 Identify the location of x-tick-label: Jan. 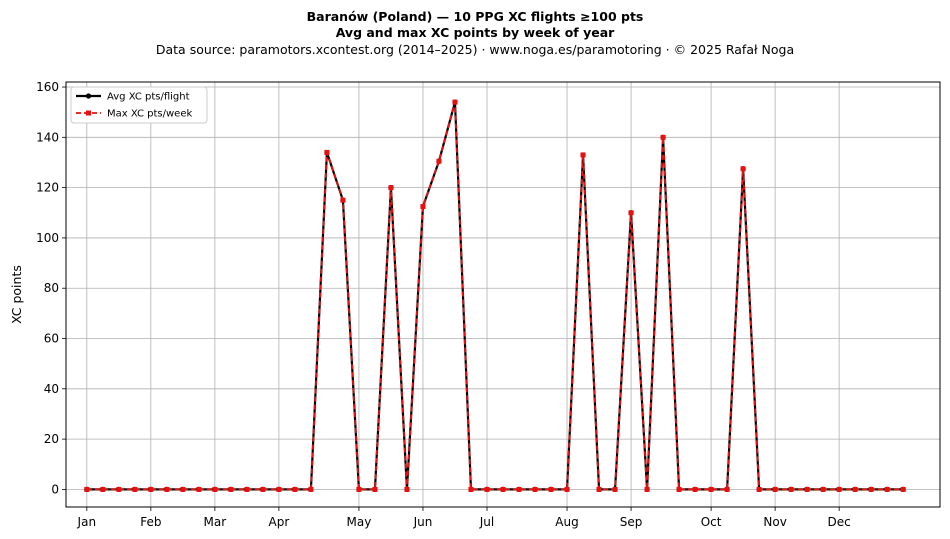
(87, 522).